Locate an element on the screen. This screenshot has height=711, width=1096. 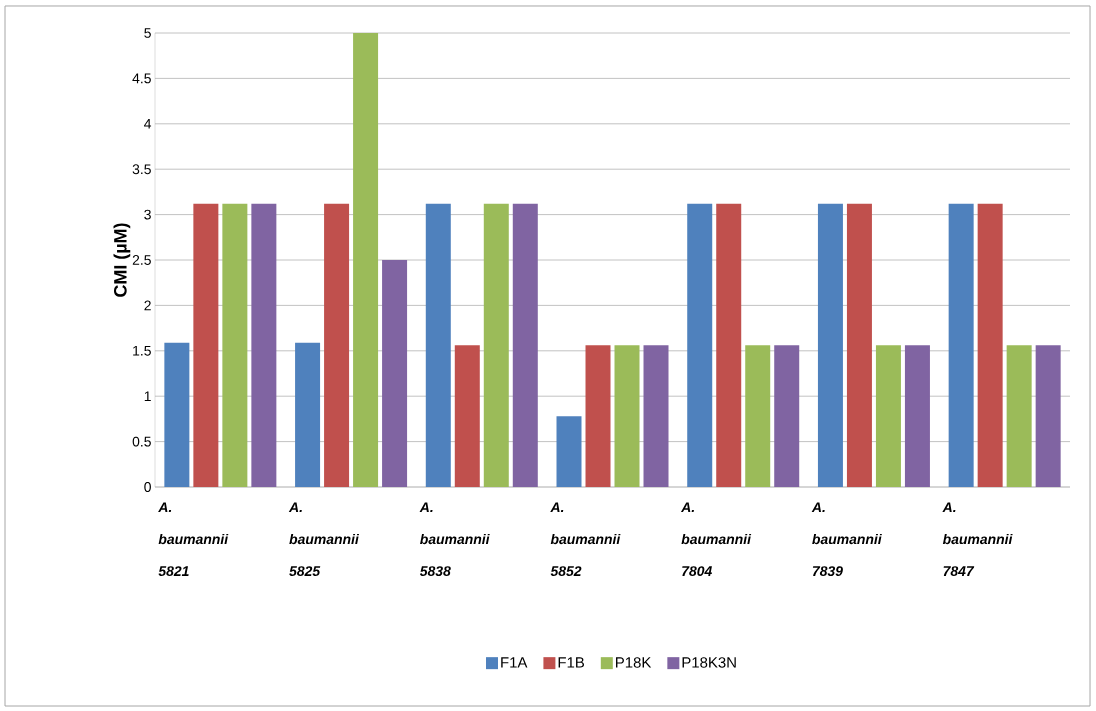
category-label: A. baumannii 5852 is located at coordinates (585, 539).